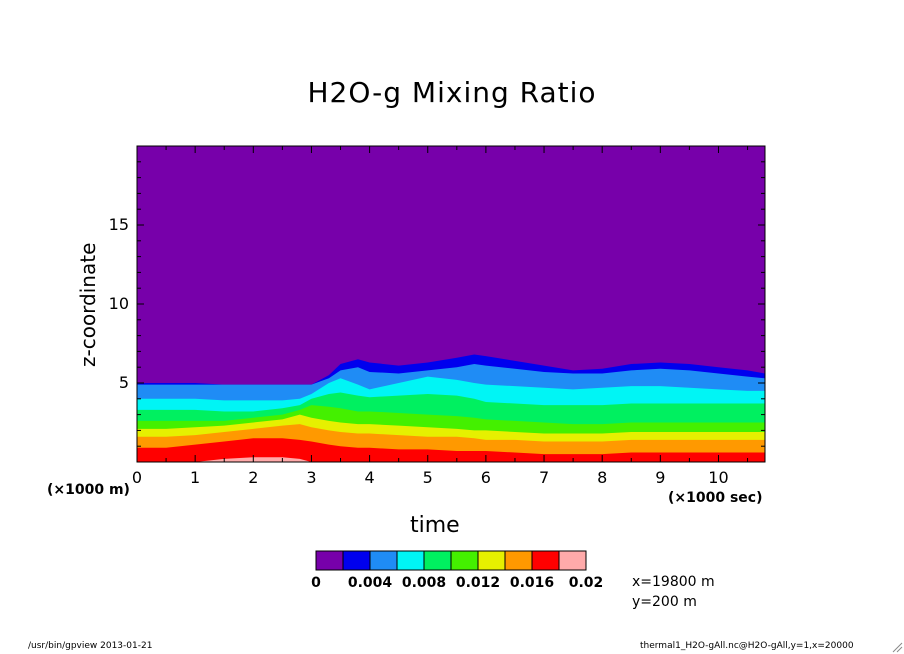 This screenshot has height=654, width=904. Describe the element at coordinates (88, 490) in the screenshot. I see `y-axis-unit-note: (×1000 m)` at that location.